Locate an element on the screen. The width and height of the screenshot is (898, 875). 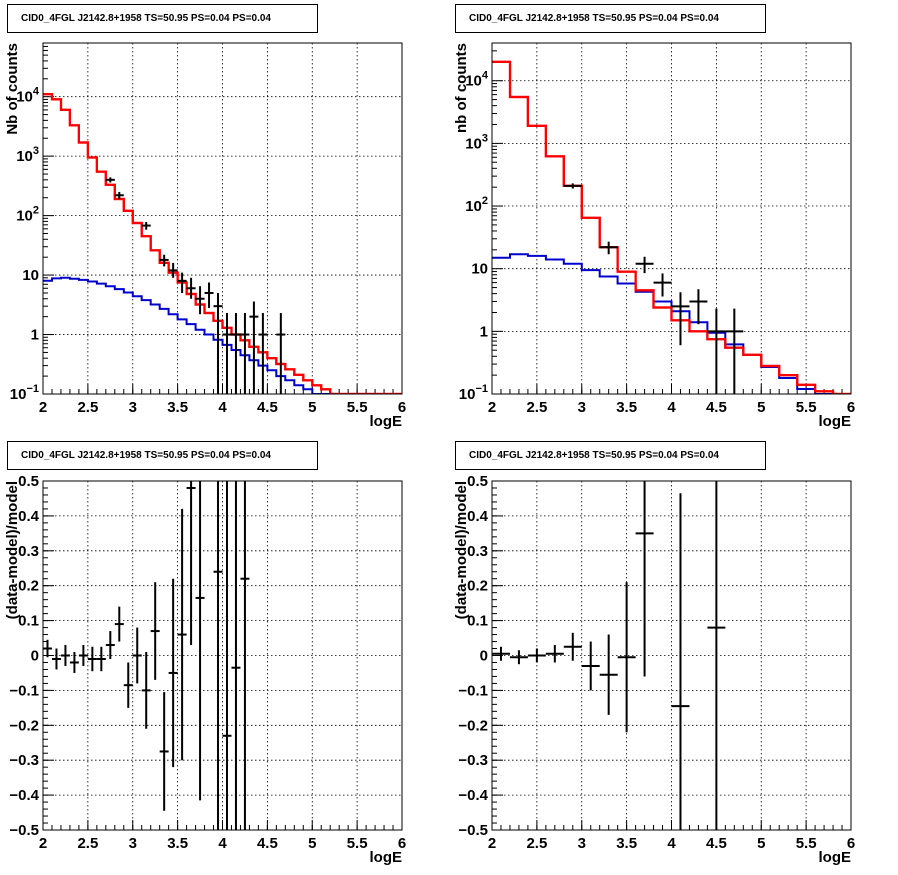
y-tick-label: −0.3 is located at coordinates (24, 760).